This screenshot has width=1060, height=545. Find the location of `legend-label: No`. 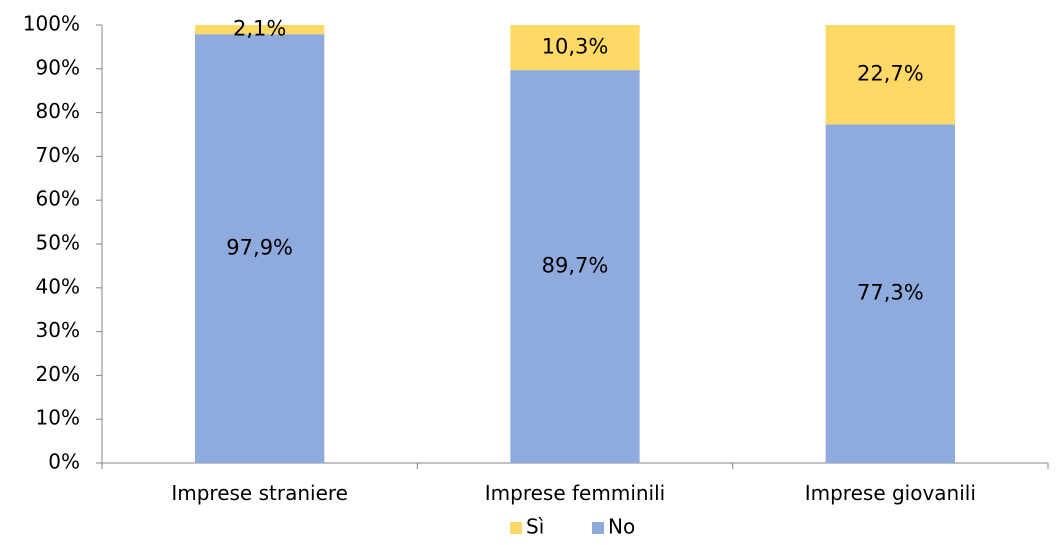

legend-label: No is located at coordinates (621, 527).